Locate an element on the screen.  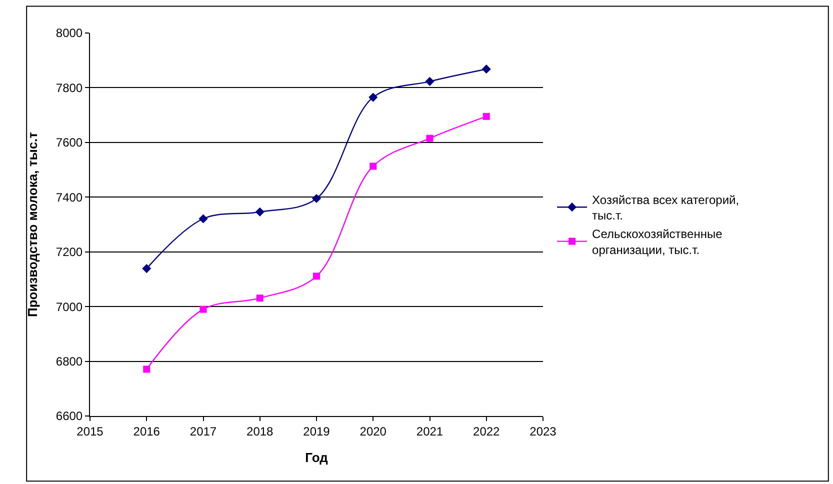
y-tick-label: 7400 is located at coordinates (69, 197).